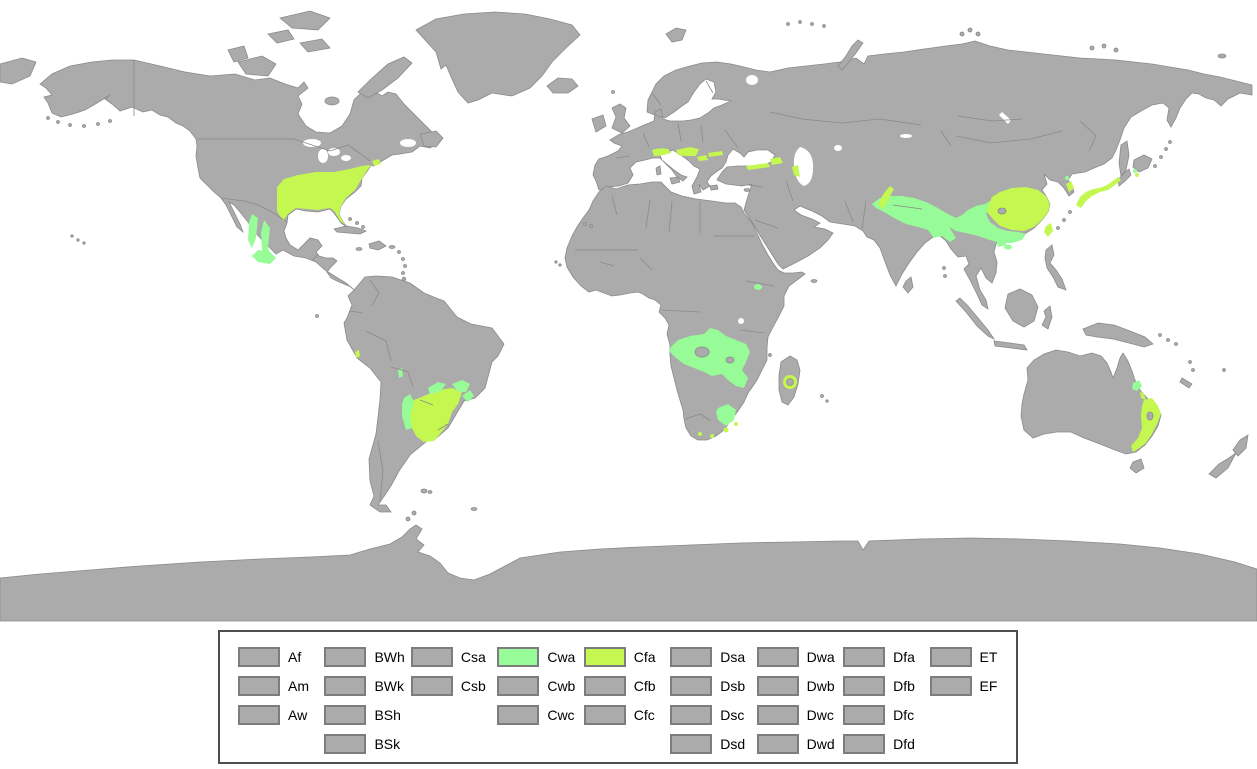 The width and height of the screenshot is (1257, 769). I want to click on madagascar-rim-center, so click(790, 382).